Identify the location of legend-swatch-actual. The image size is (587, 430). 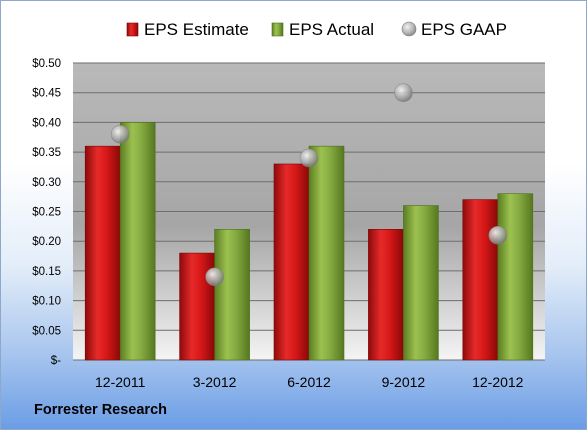
(277, 29).